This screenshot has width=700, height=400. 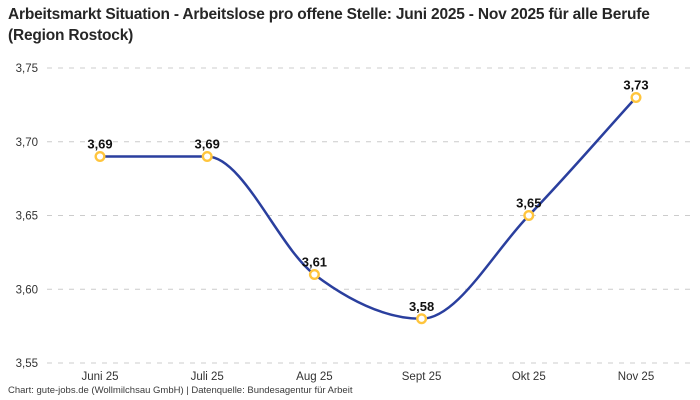 What do you see at coordinates (27, 69) in the screenshot?
I see `y-axis-tick-label: 3,75` at bounding box center [27, 69].